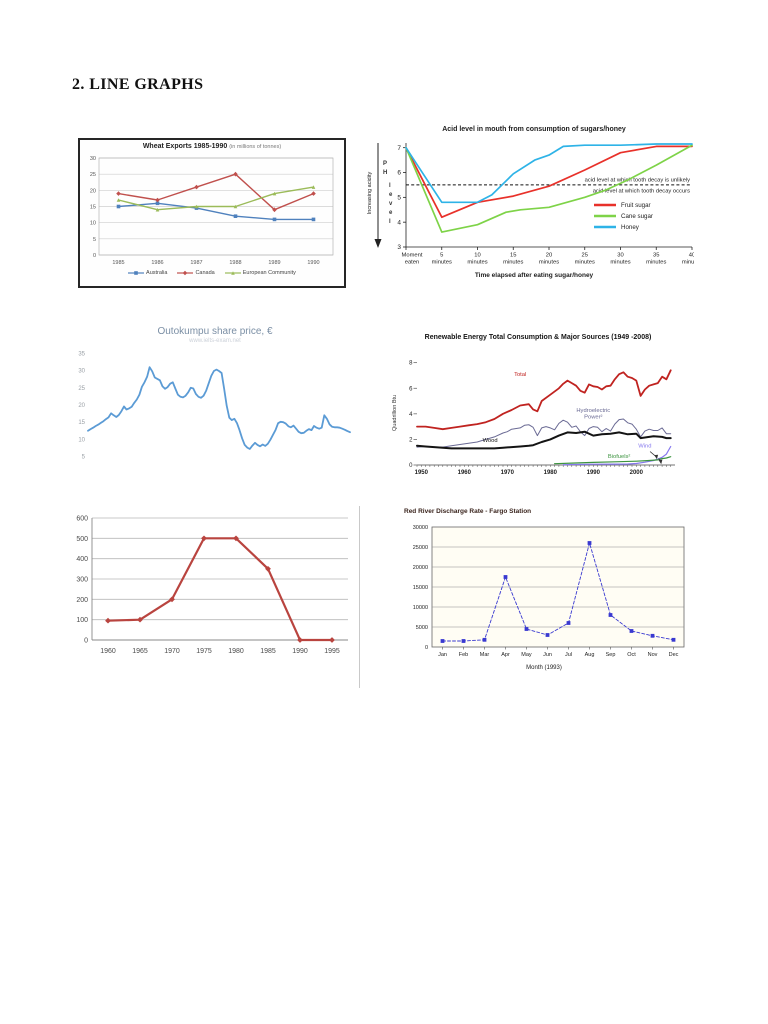  What do you see at coordinates (442, 655) in the screenshot?
I see `svg-text: Jan` at bounding box center [442, 655].